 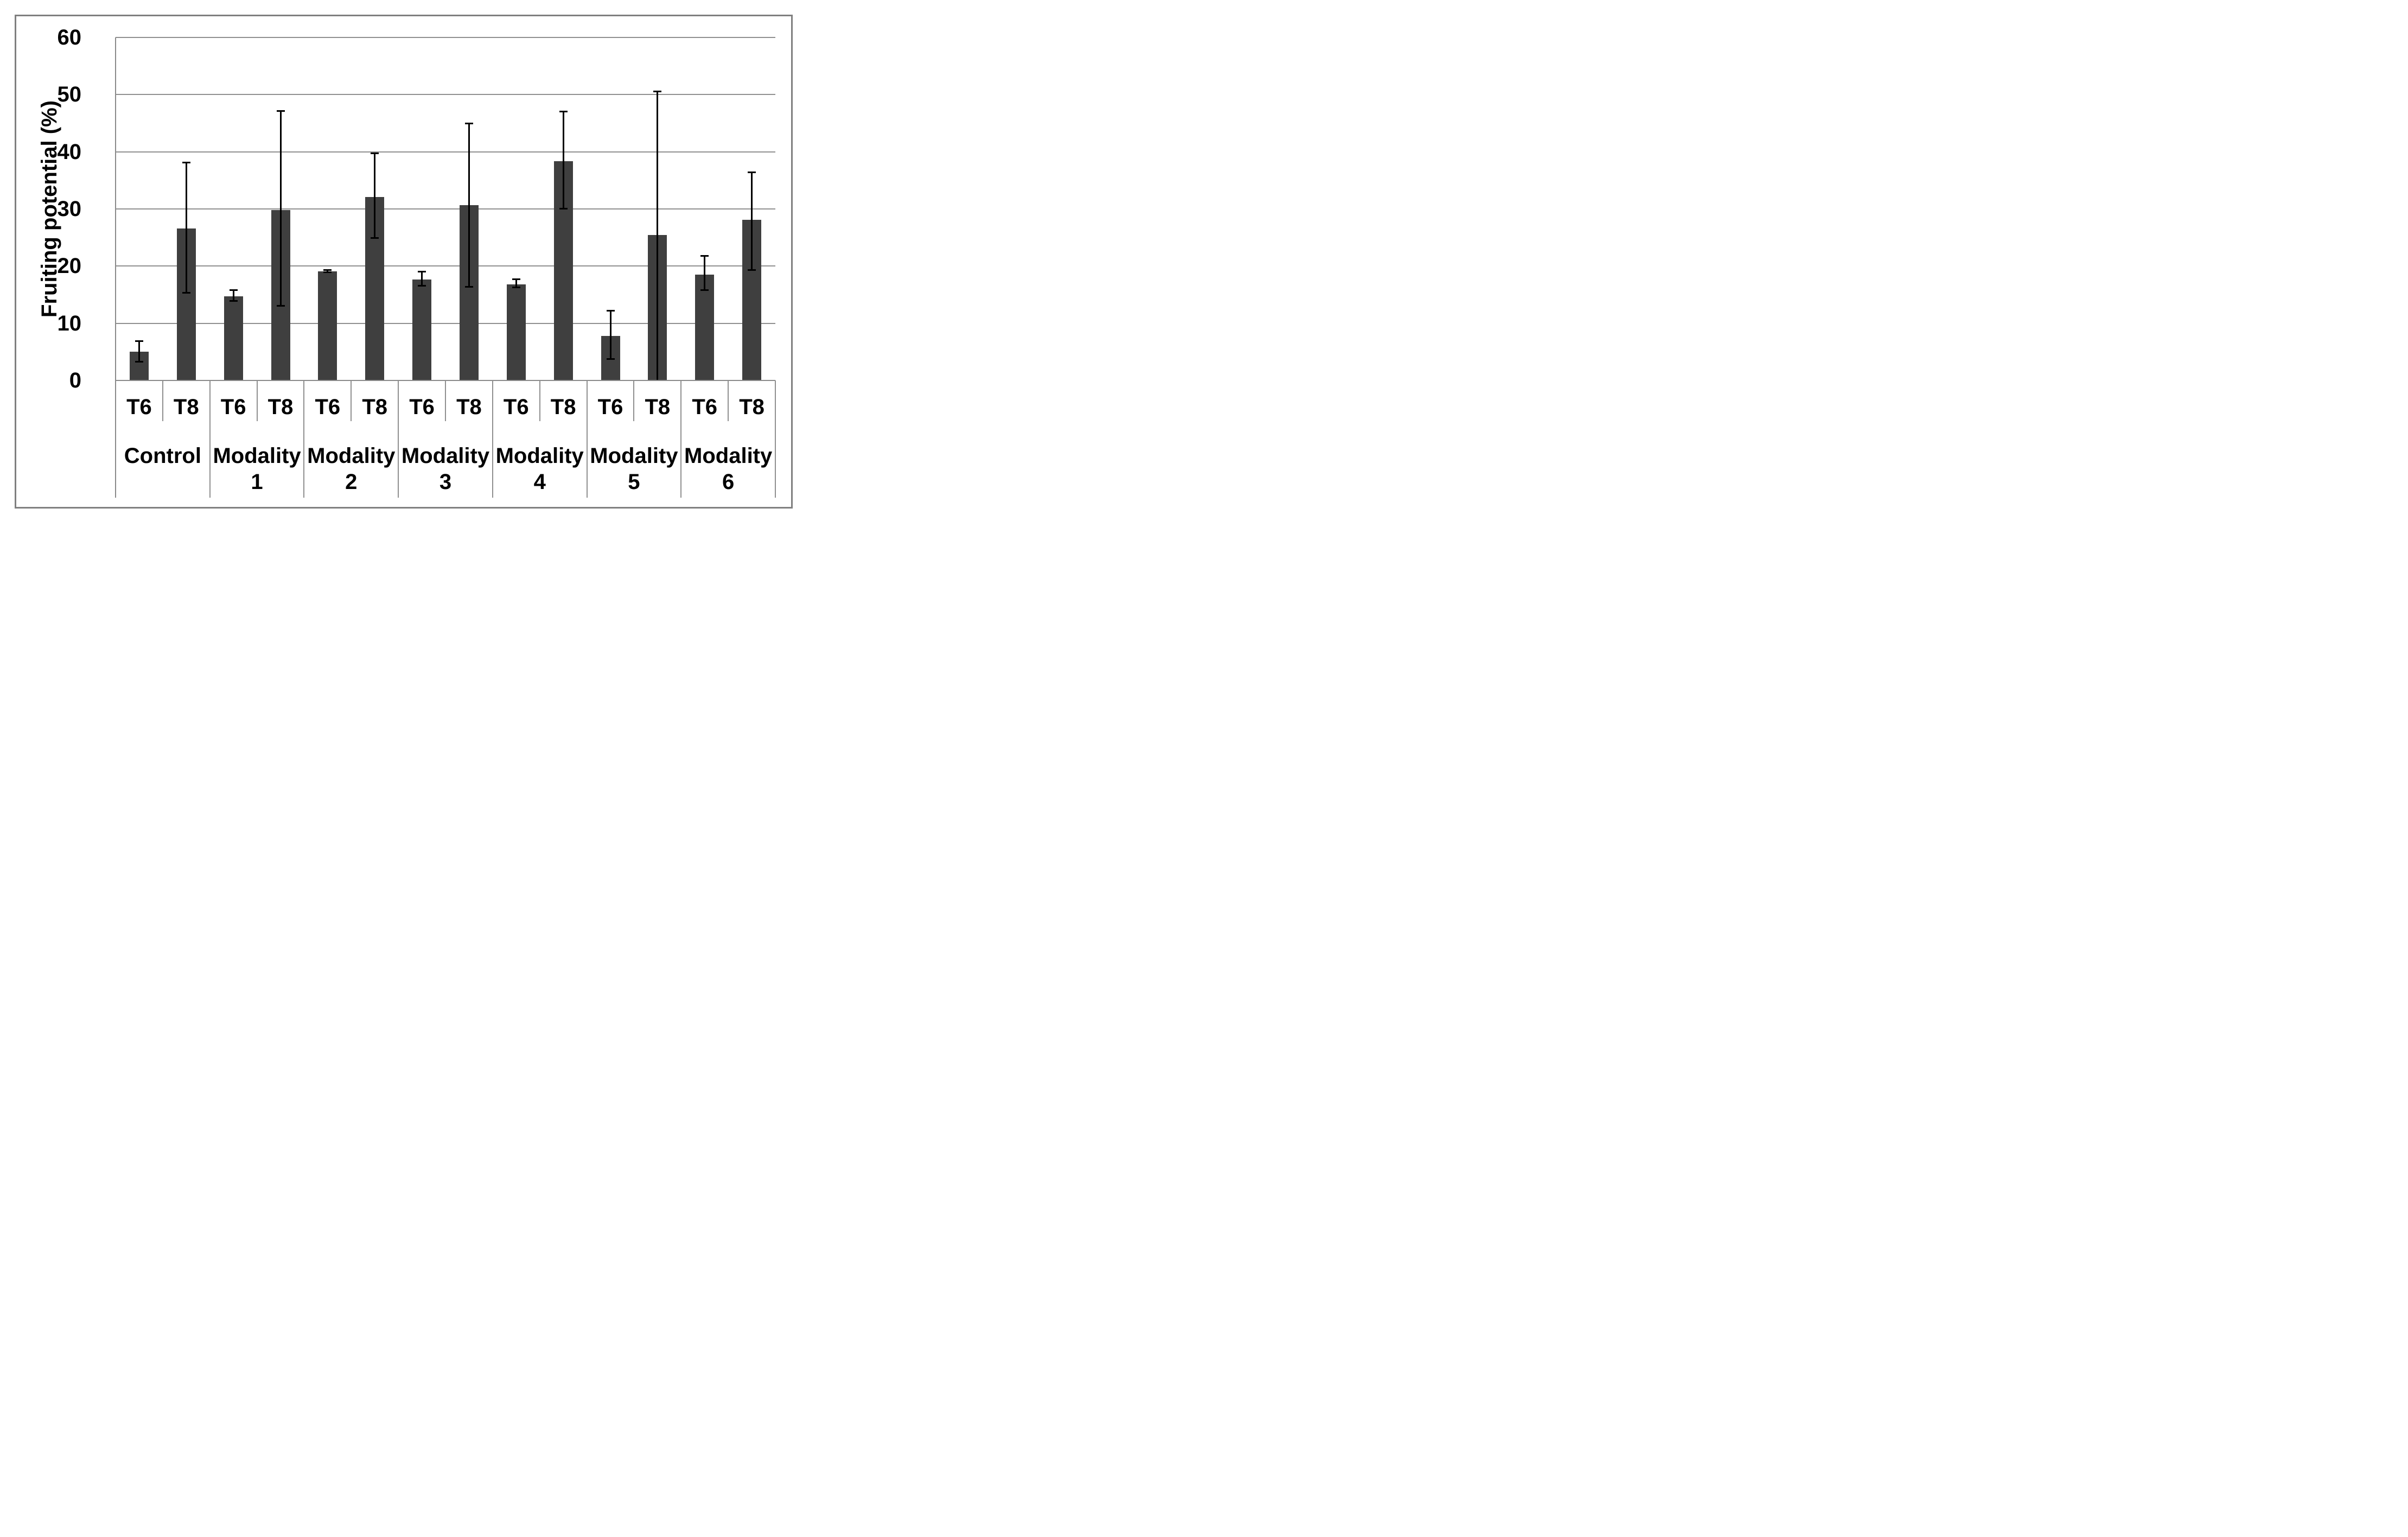 I want to click on category-label: Control, so click(x=163, y=456).